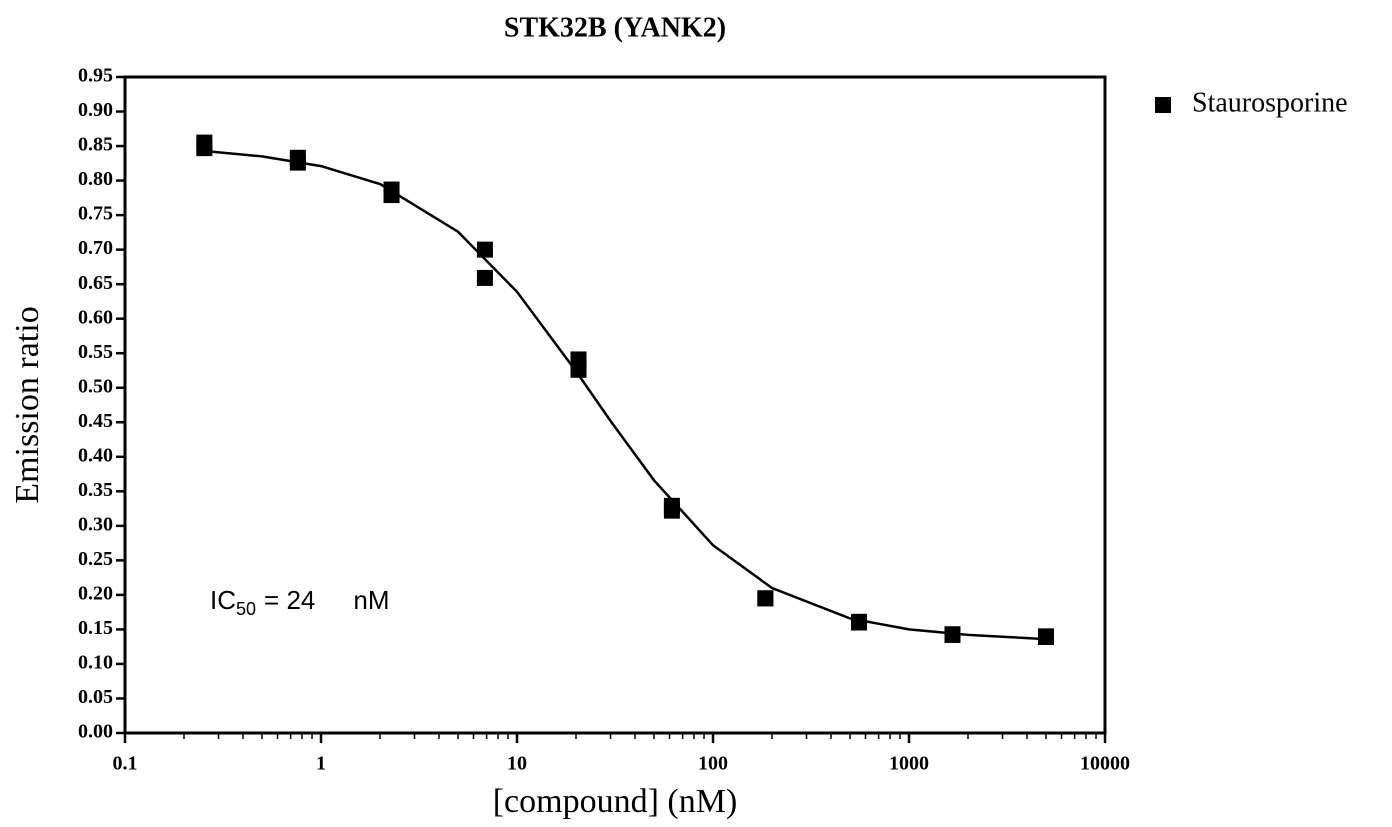 This screenshot has width=1392, height=827. I want to click on y-tick-label: 0.90, so click(95, 110).